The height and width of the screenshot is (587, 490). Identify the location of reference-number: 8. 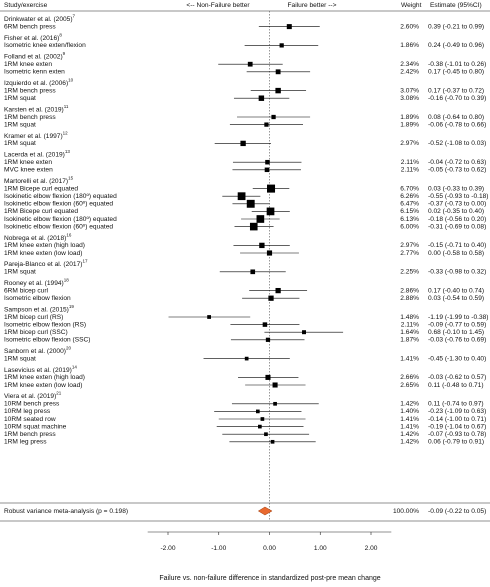
(60, 34).